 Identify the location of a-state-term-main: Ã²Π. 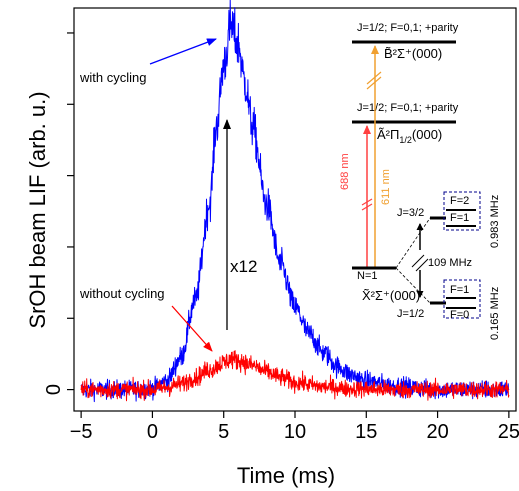
(388, 134).